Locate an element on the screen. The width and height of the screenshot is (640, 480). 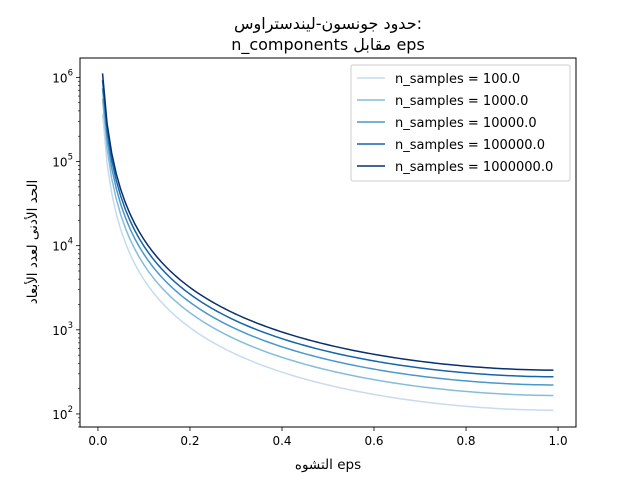
y-tick-label-exponent-2: 4 is located at coordinates (70, 242).